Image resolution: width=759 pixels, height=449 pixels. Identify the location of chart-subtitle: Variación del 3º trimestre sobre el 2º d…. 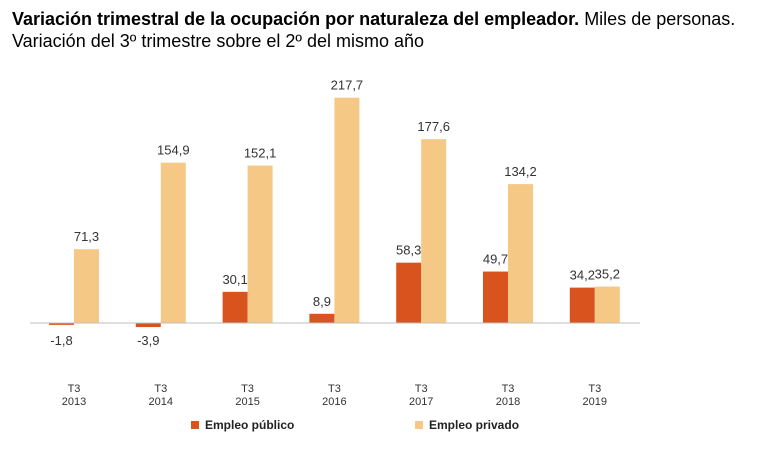
(218, 41).